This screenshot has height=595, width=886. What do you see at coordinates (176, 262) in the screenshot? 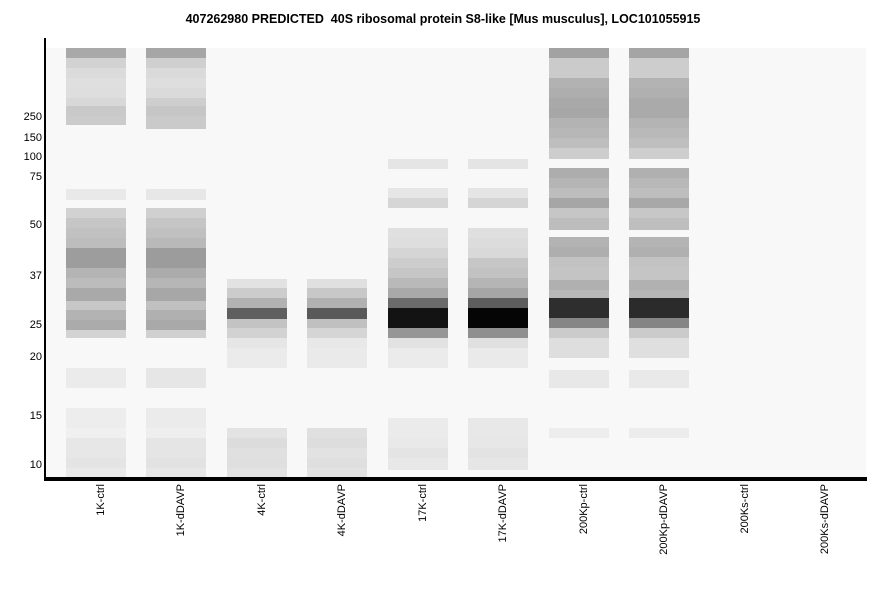
I see `gel-lane-1K-dDAVP` at bounding box center [176, 262].